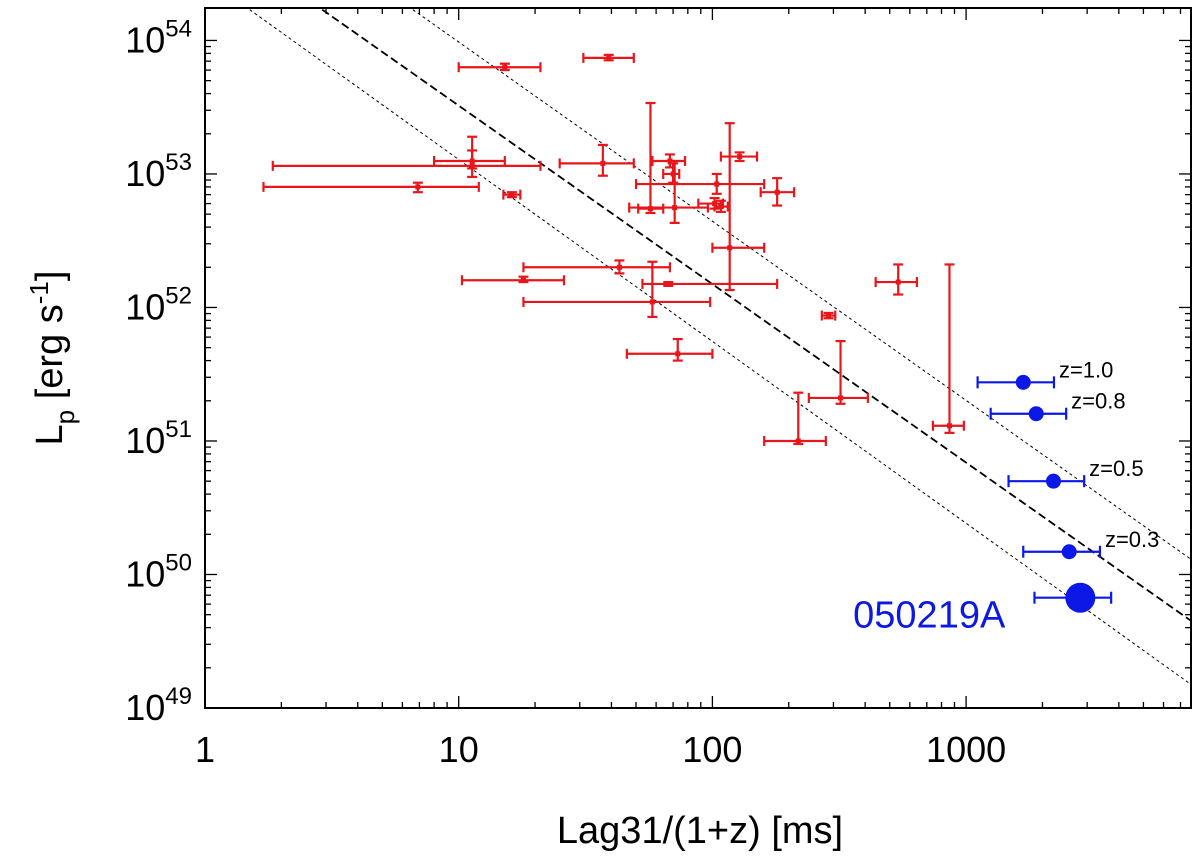  Describe the element at coordinates (1044, 493) in the screenshot. I see `blue-points-layer` at that location.